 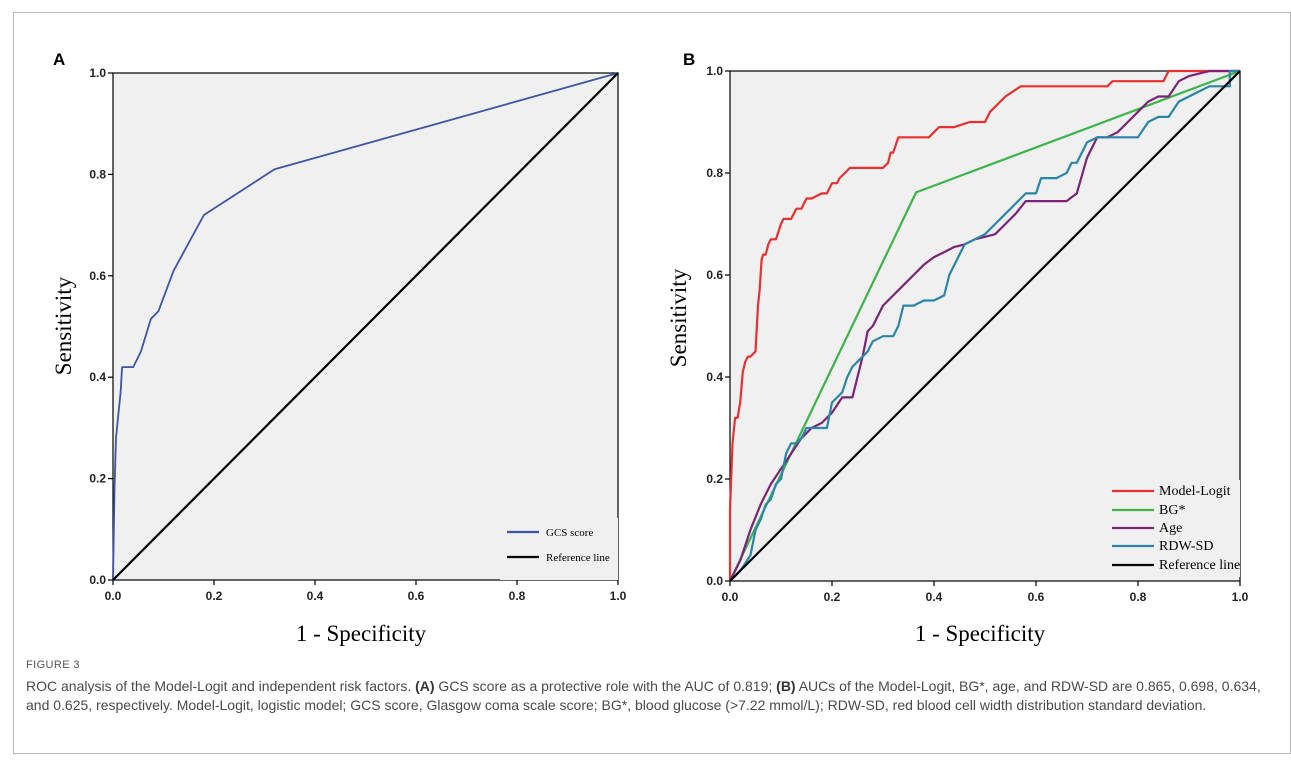 What do you see at coordinates (1186, 546) in the screenshot?
I see `panel-b-legend-label: RDW-SD` at bounding box center [1186, 546].